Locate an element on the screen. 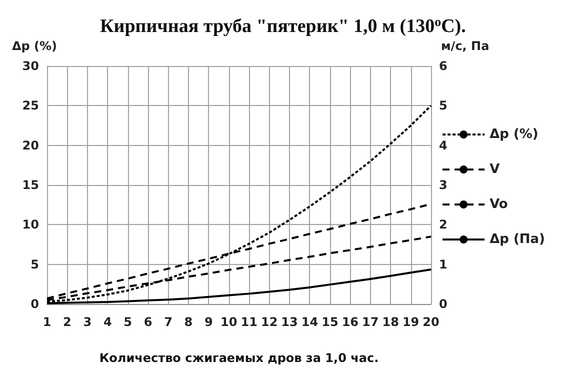  x-tick-label: 11 is located at coordinates (249, 322).